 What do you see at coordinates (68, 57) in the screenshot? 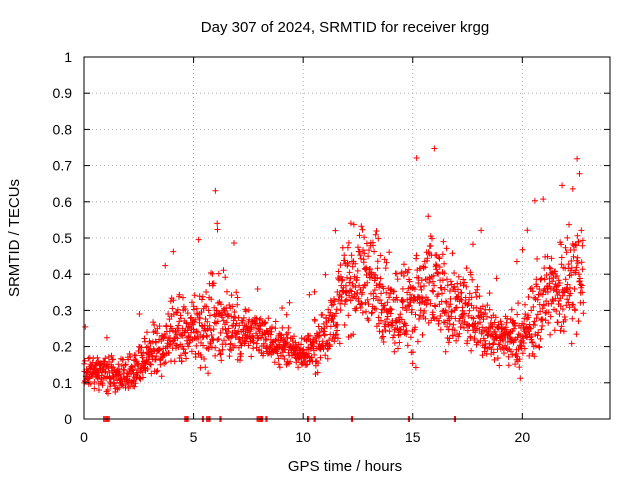
I see `y-tick-label: 1` at bounding box center [68, 57].